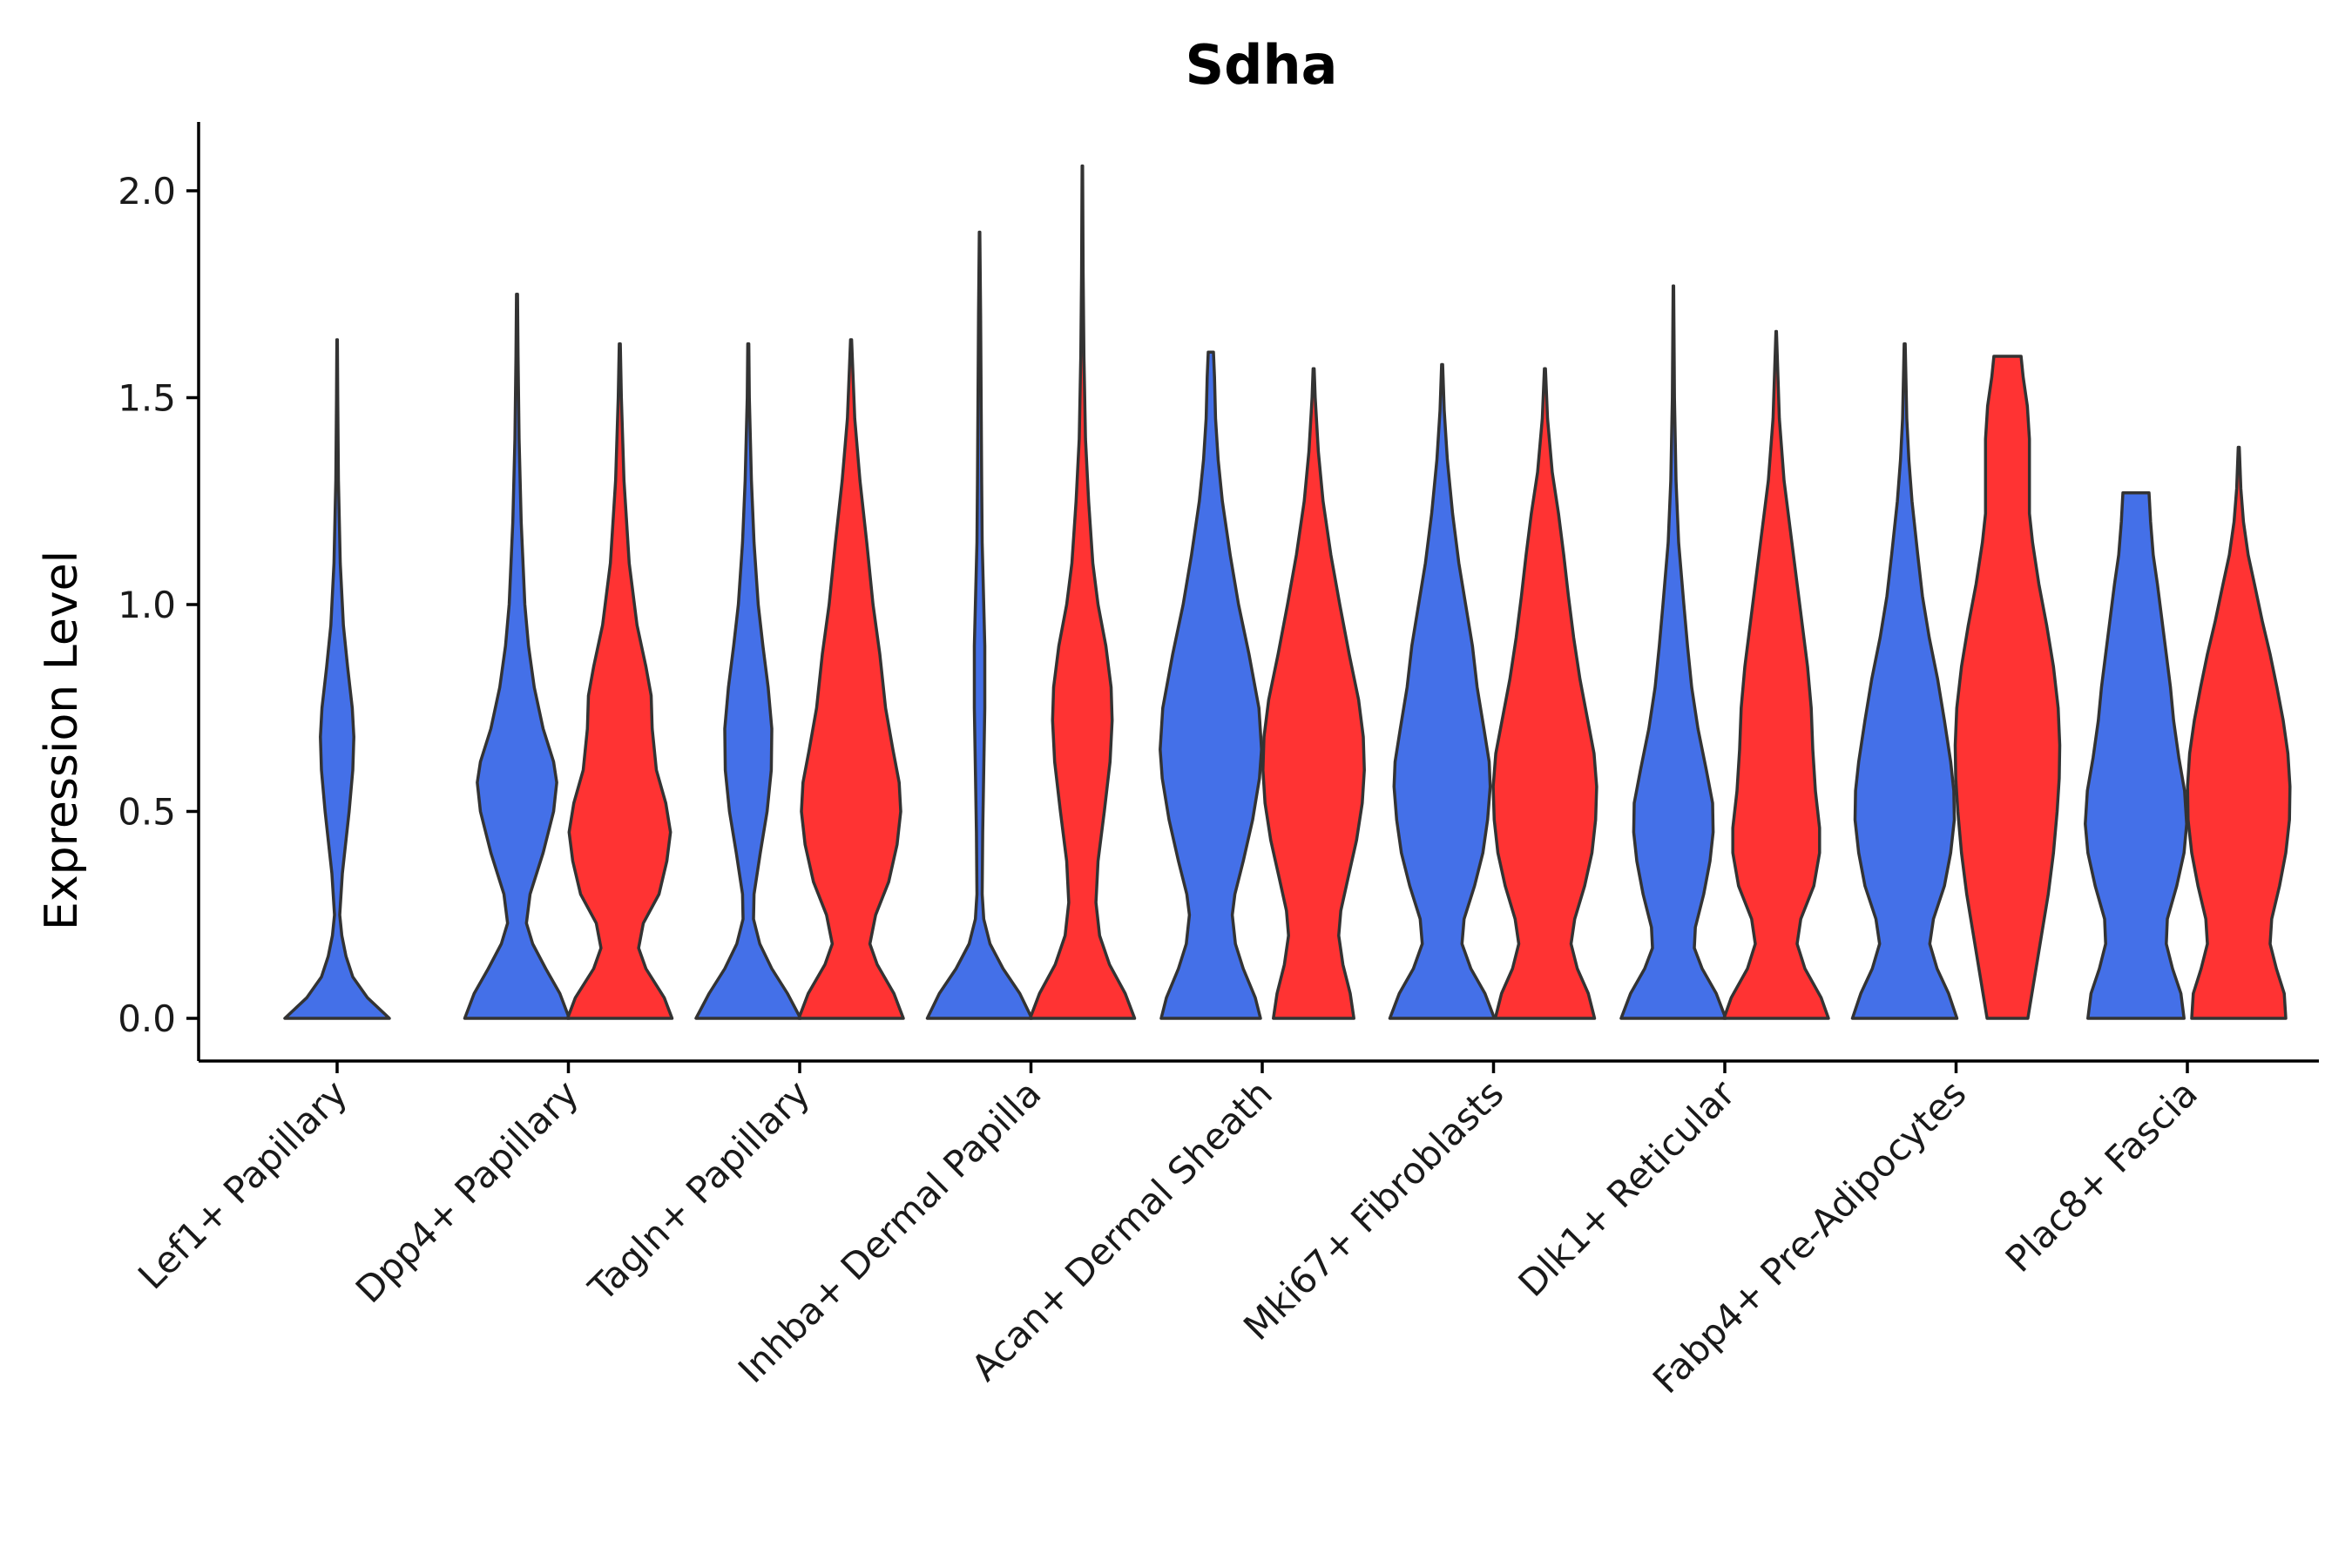  Describe the element at coordinates (147, 812) in the screenshot. I see `y-tick-label: 0.5` at that location.